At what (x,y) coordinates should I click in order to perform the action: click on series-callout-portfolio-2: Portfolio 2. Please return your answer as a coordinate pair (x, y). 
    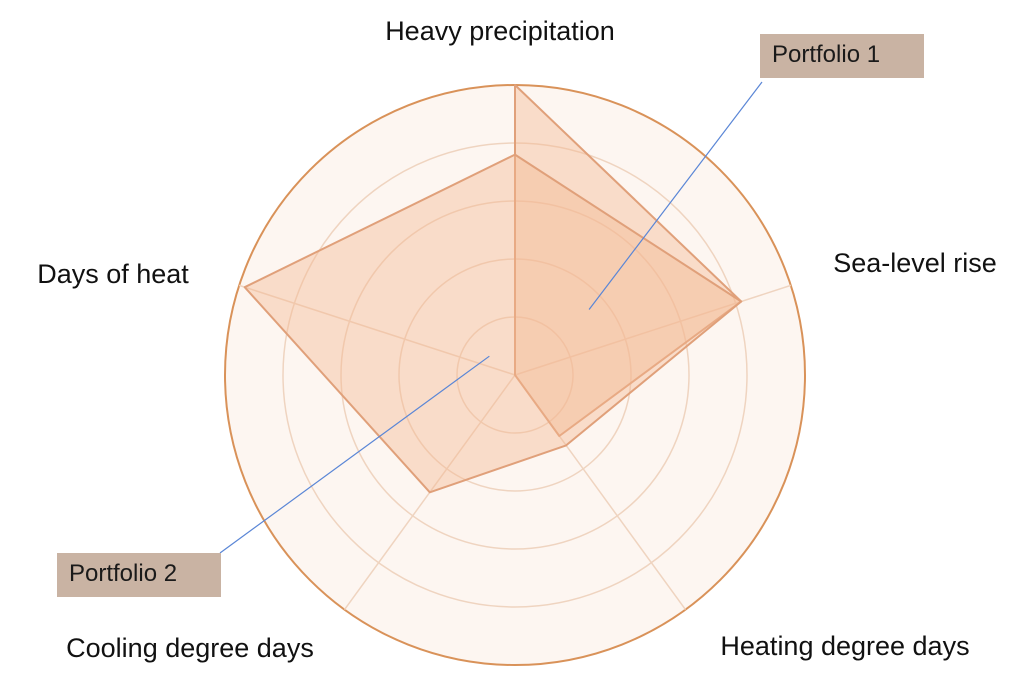
    Looking at the image, I should click on (139, 575).